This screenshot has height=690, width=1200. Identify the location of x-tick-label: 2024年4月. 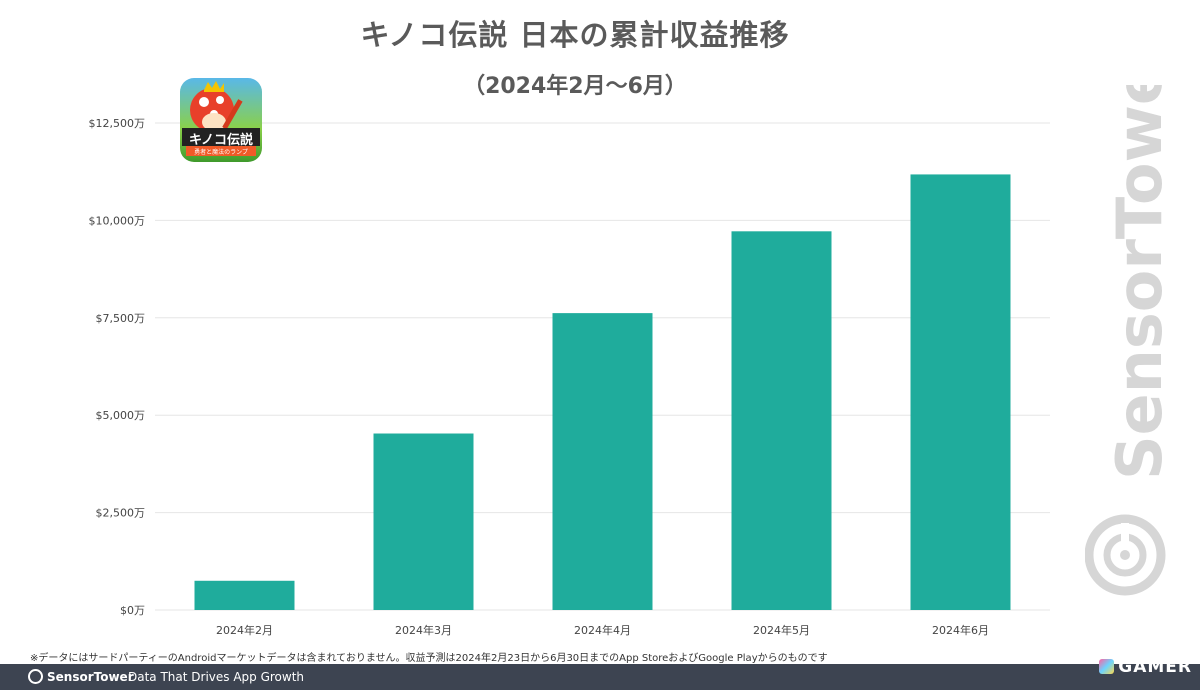
(602, 630).